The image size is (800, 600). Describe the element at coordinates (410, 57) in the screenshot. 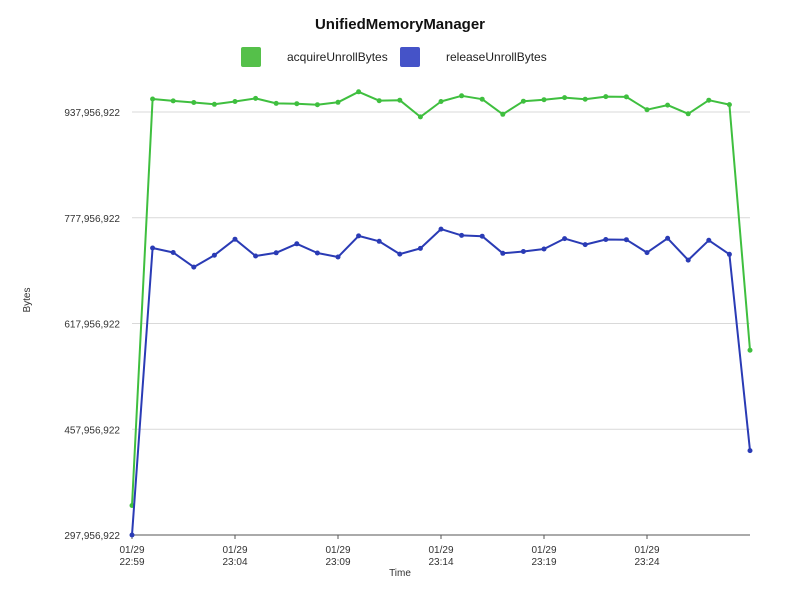

I see `legend-swatch-release` at that location.